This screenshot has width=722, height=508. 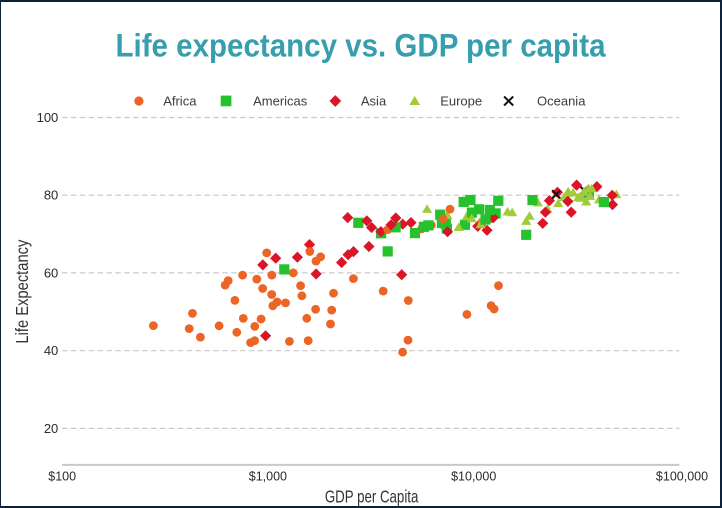 I want to click on svg-text: 100, so click(x=48, y=117).